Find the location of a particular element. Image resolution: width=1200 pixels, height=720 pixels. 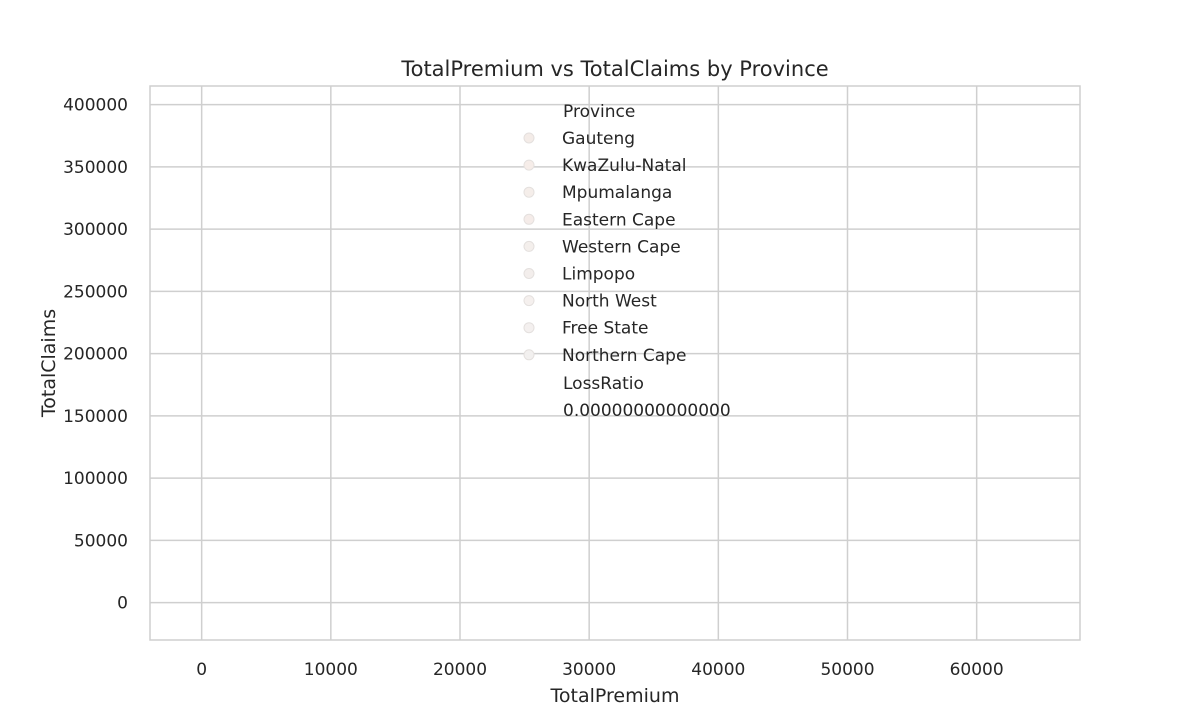

legend-size-label: 0.00000000000000 is located at coordinates (647, 411).